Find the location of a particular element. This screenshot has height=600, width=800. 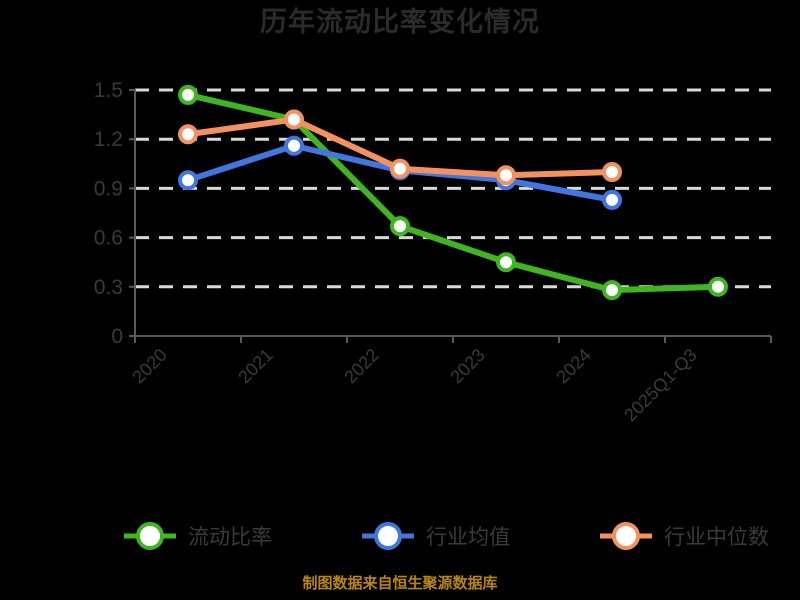

legend-item-industry-median: 行业中位数 is located at coordinates (684, 536).